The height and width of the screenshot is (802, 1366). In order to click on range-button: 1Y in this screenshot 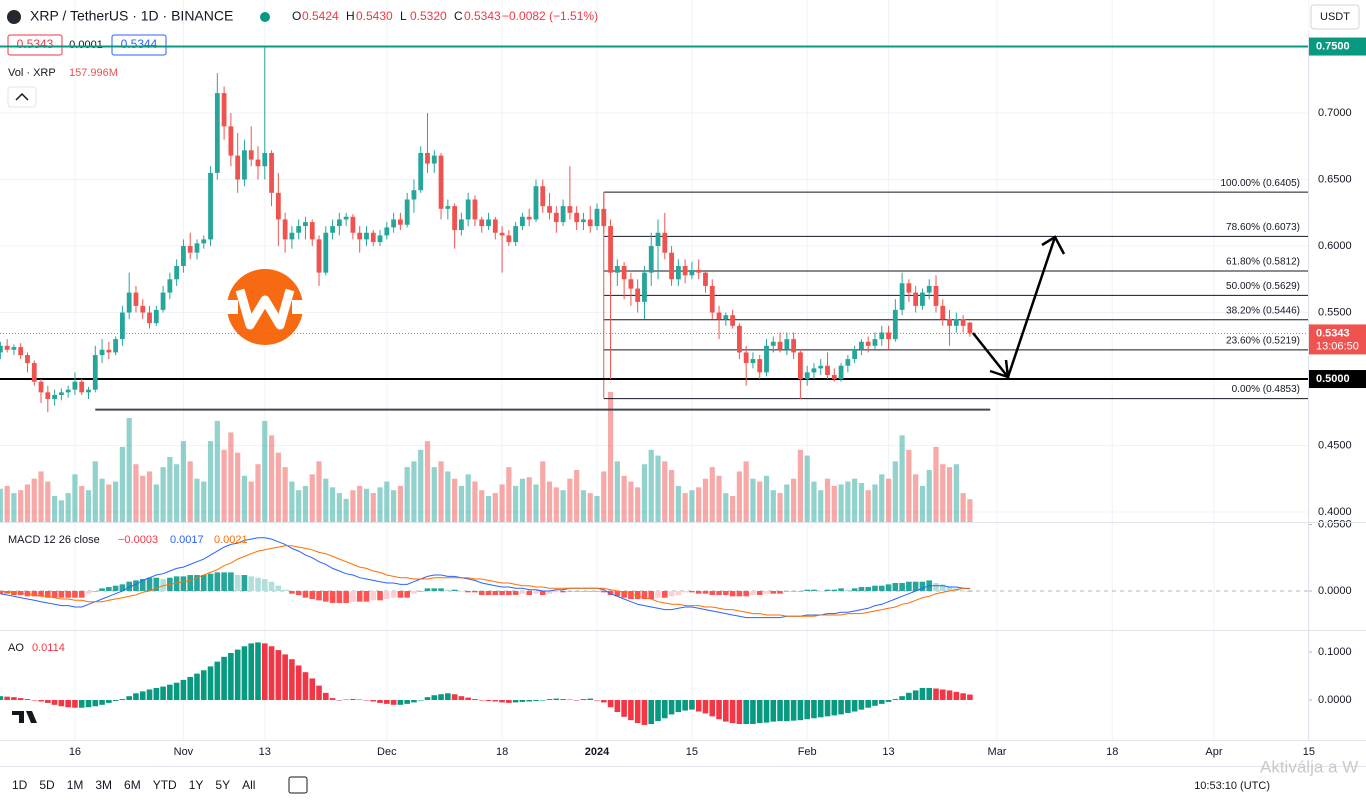, I will do `click(196, 785)`.